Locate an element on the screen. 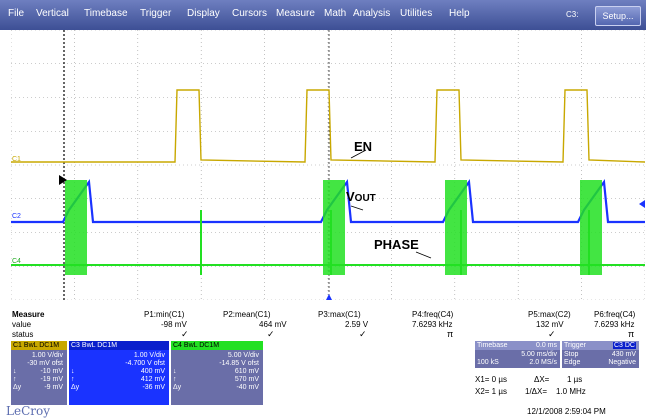 The width and height of the screenshot is (646, 419). vout-annotation: VOUT is located at coordinates (361, 196).